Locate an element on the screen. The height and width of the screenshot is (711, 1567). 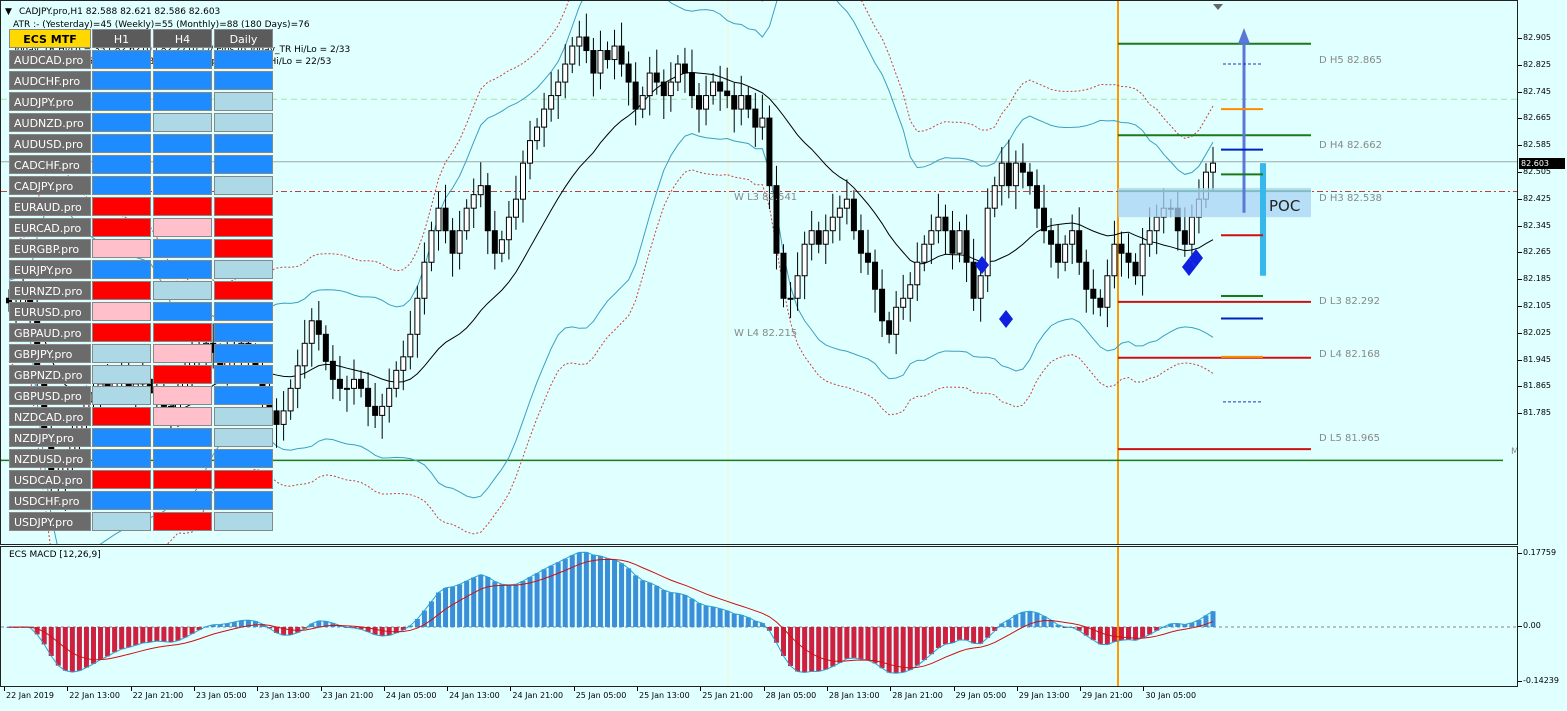
mtf-row: EURAUD.pro is located at coordinates (142, 206).